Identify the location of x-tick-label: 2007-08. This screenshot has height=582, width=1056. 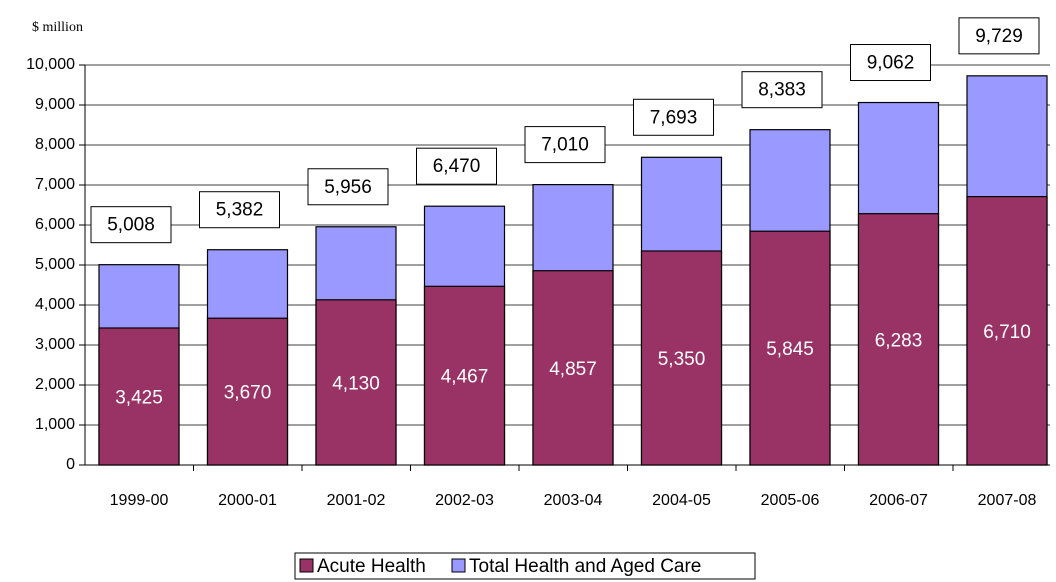
(1007, 500).